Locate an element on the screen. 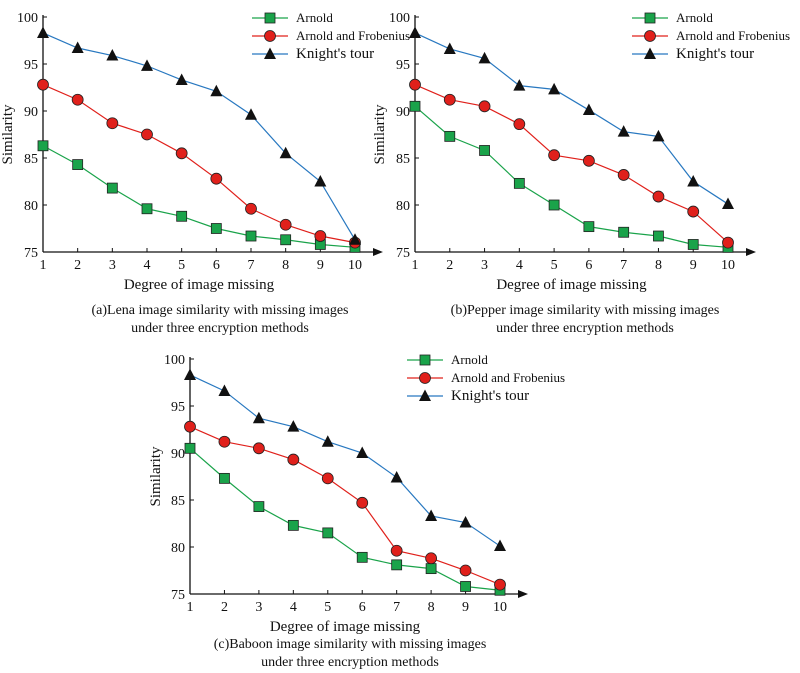  y-tick-label-a-4: 95 is located at coordinates (31, 65).